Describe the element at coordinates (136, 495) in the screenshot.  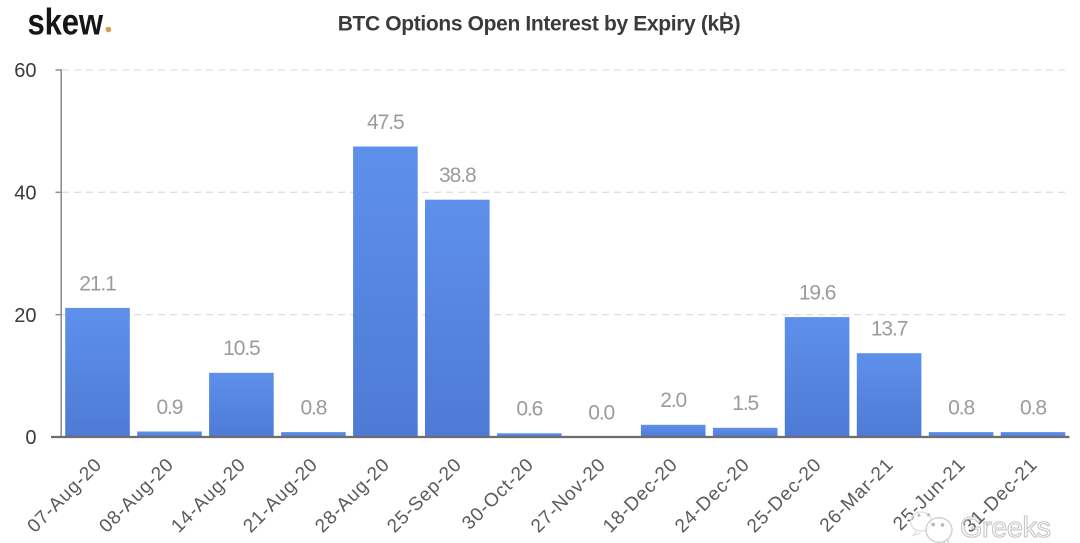
I see `svg-text: 08-Aug-20` at that location.